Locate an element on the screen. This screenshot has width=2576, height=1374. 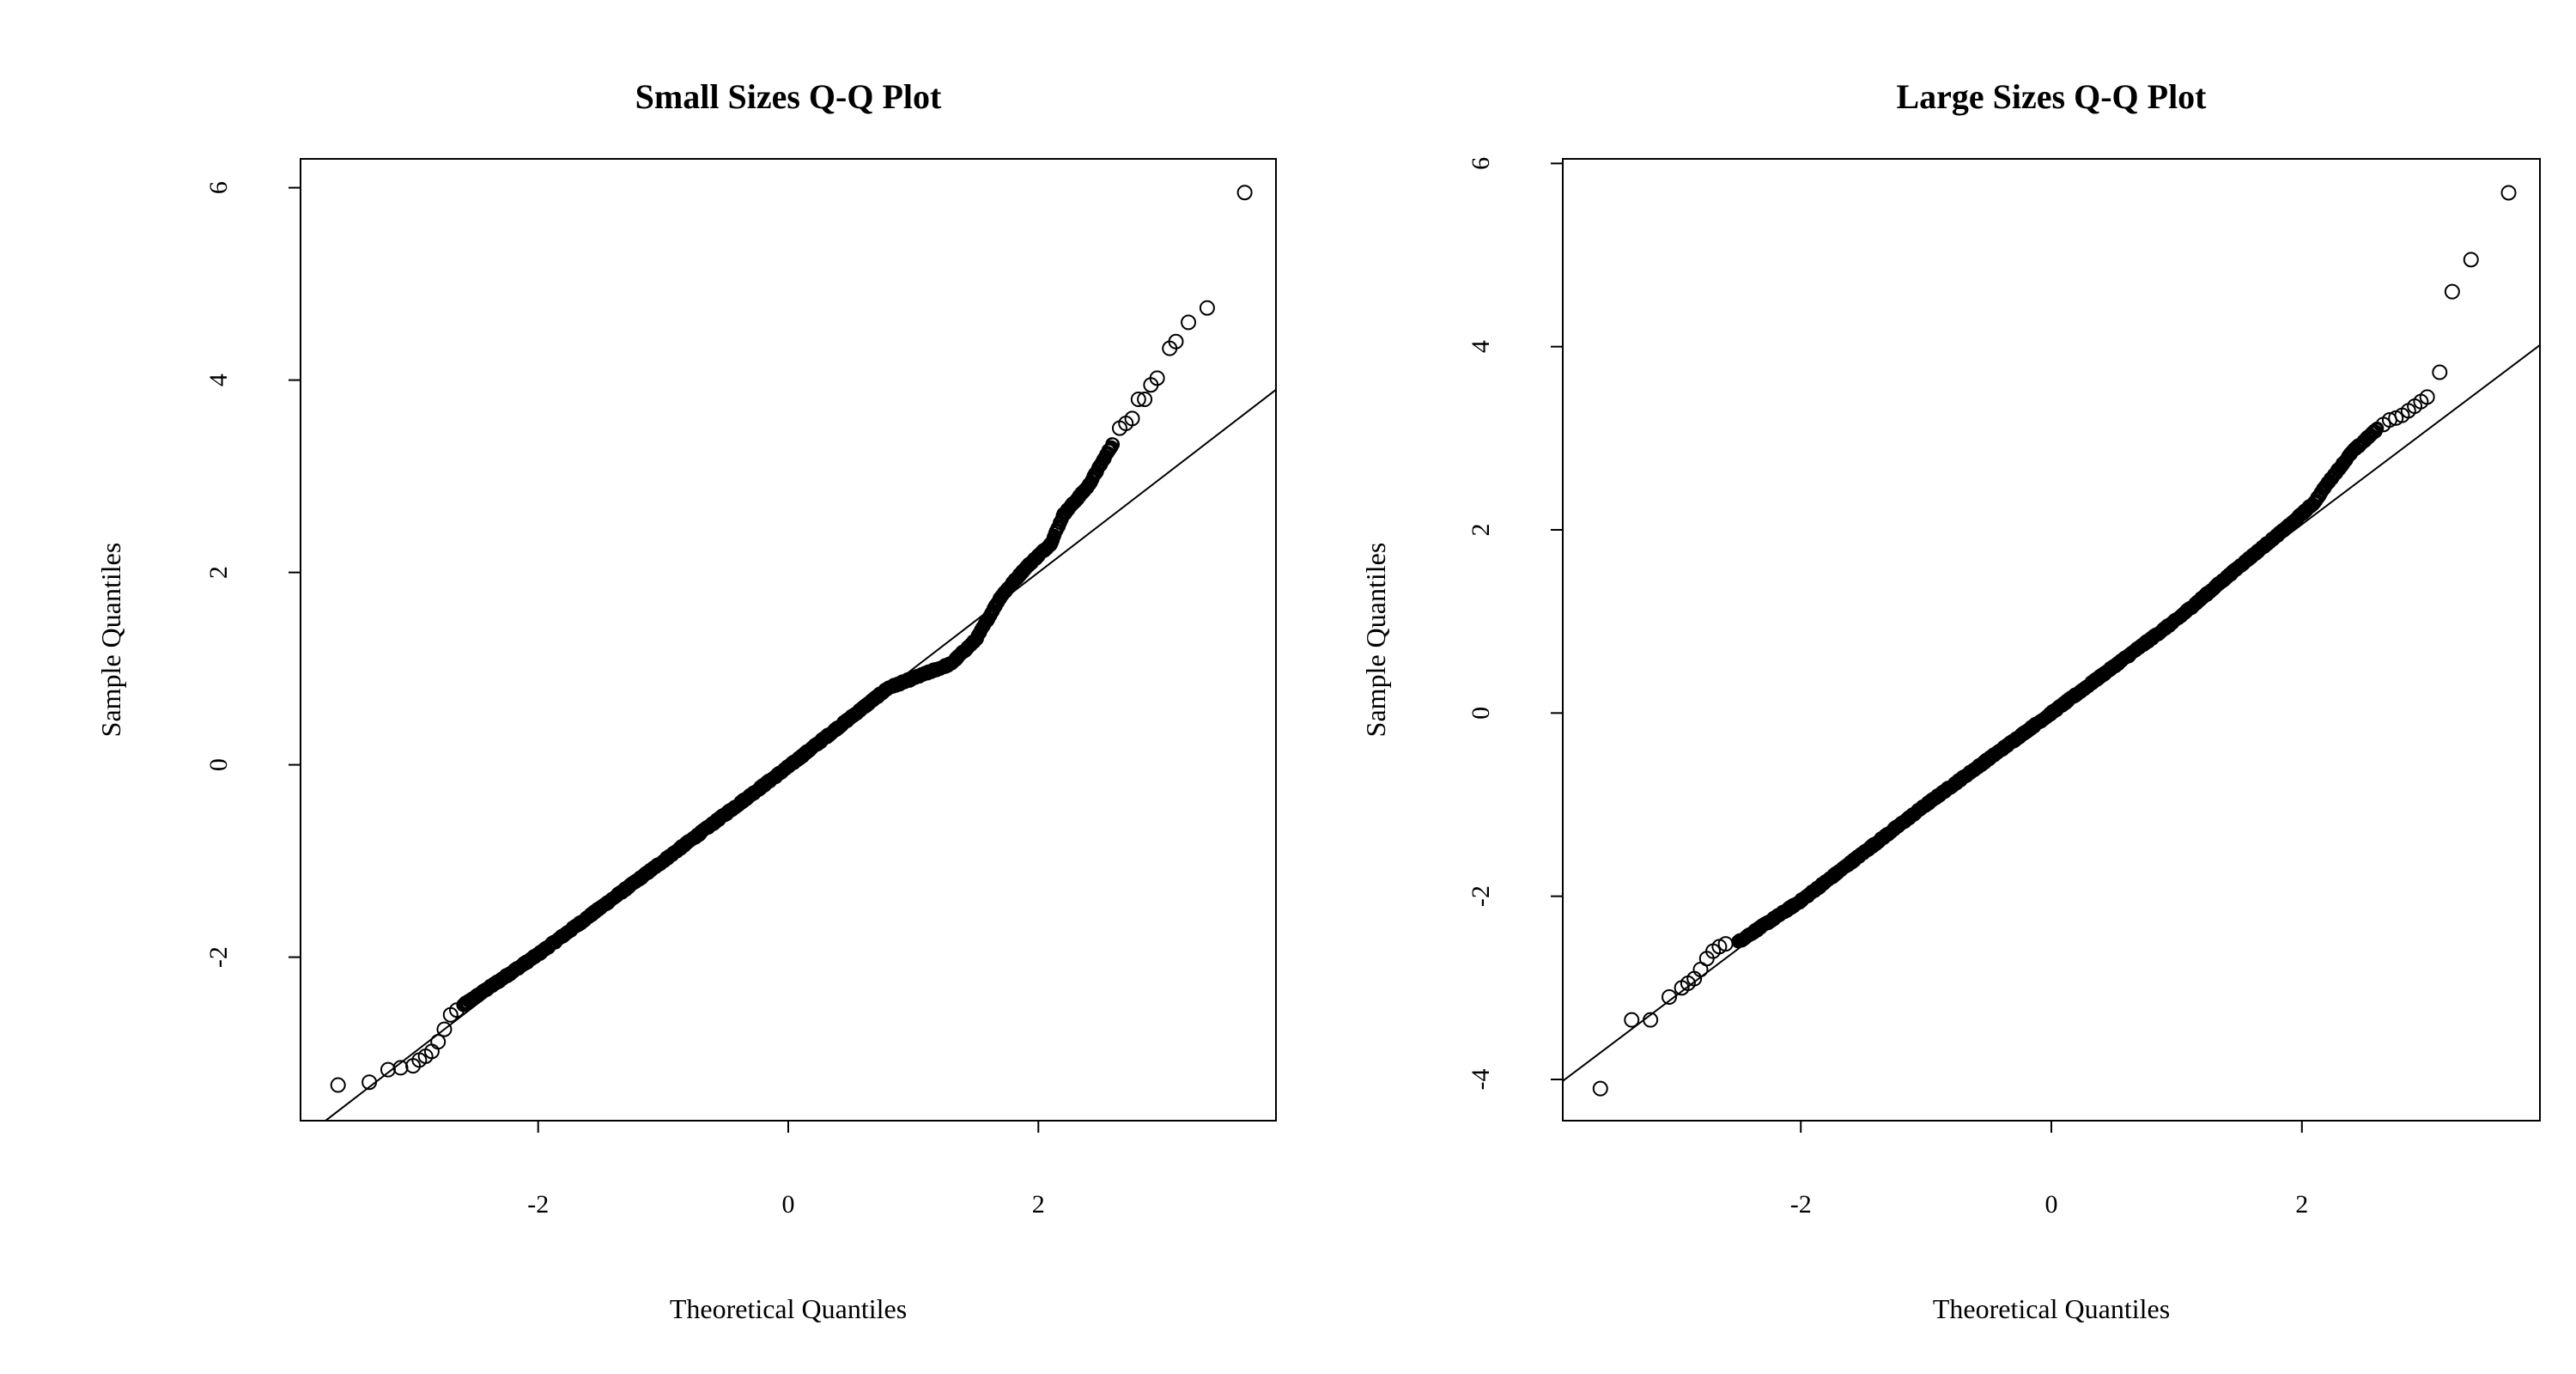
y-tick-label: -4 is located at coordinates (1481, 1080).